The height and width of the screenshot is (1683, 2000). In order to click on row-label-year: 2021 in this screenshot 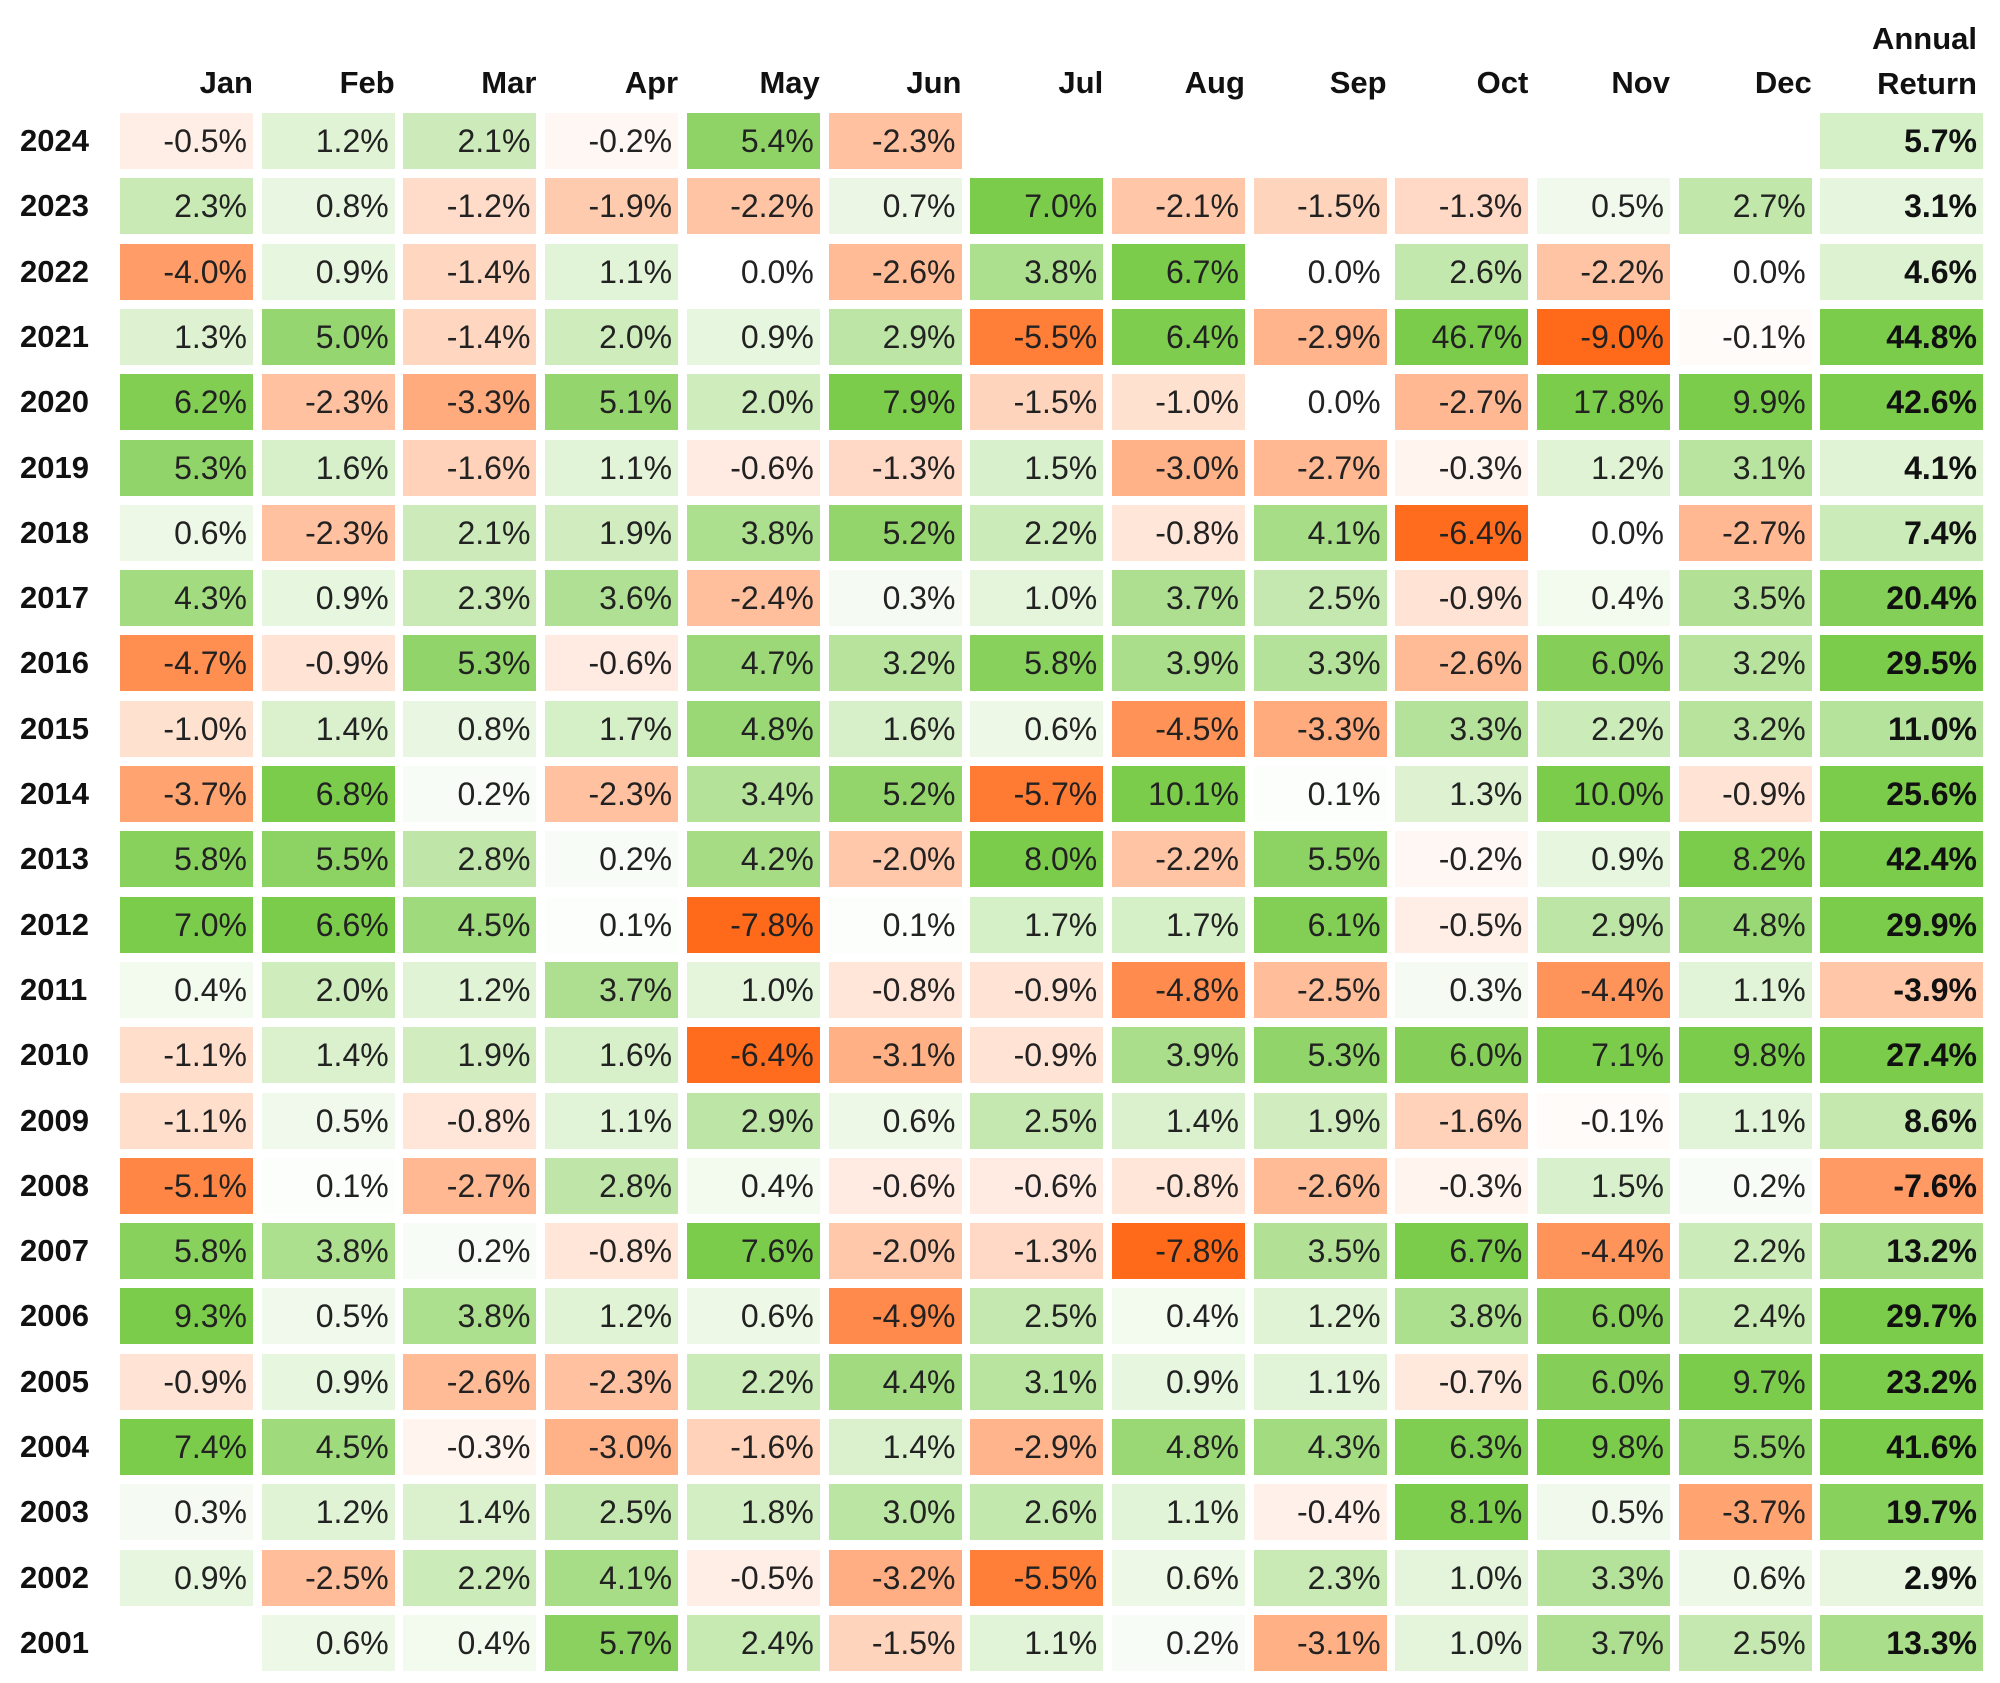, I will do `click(54, 336)`.